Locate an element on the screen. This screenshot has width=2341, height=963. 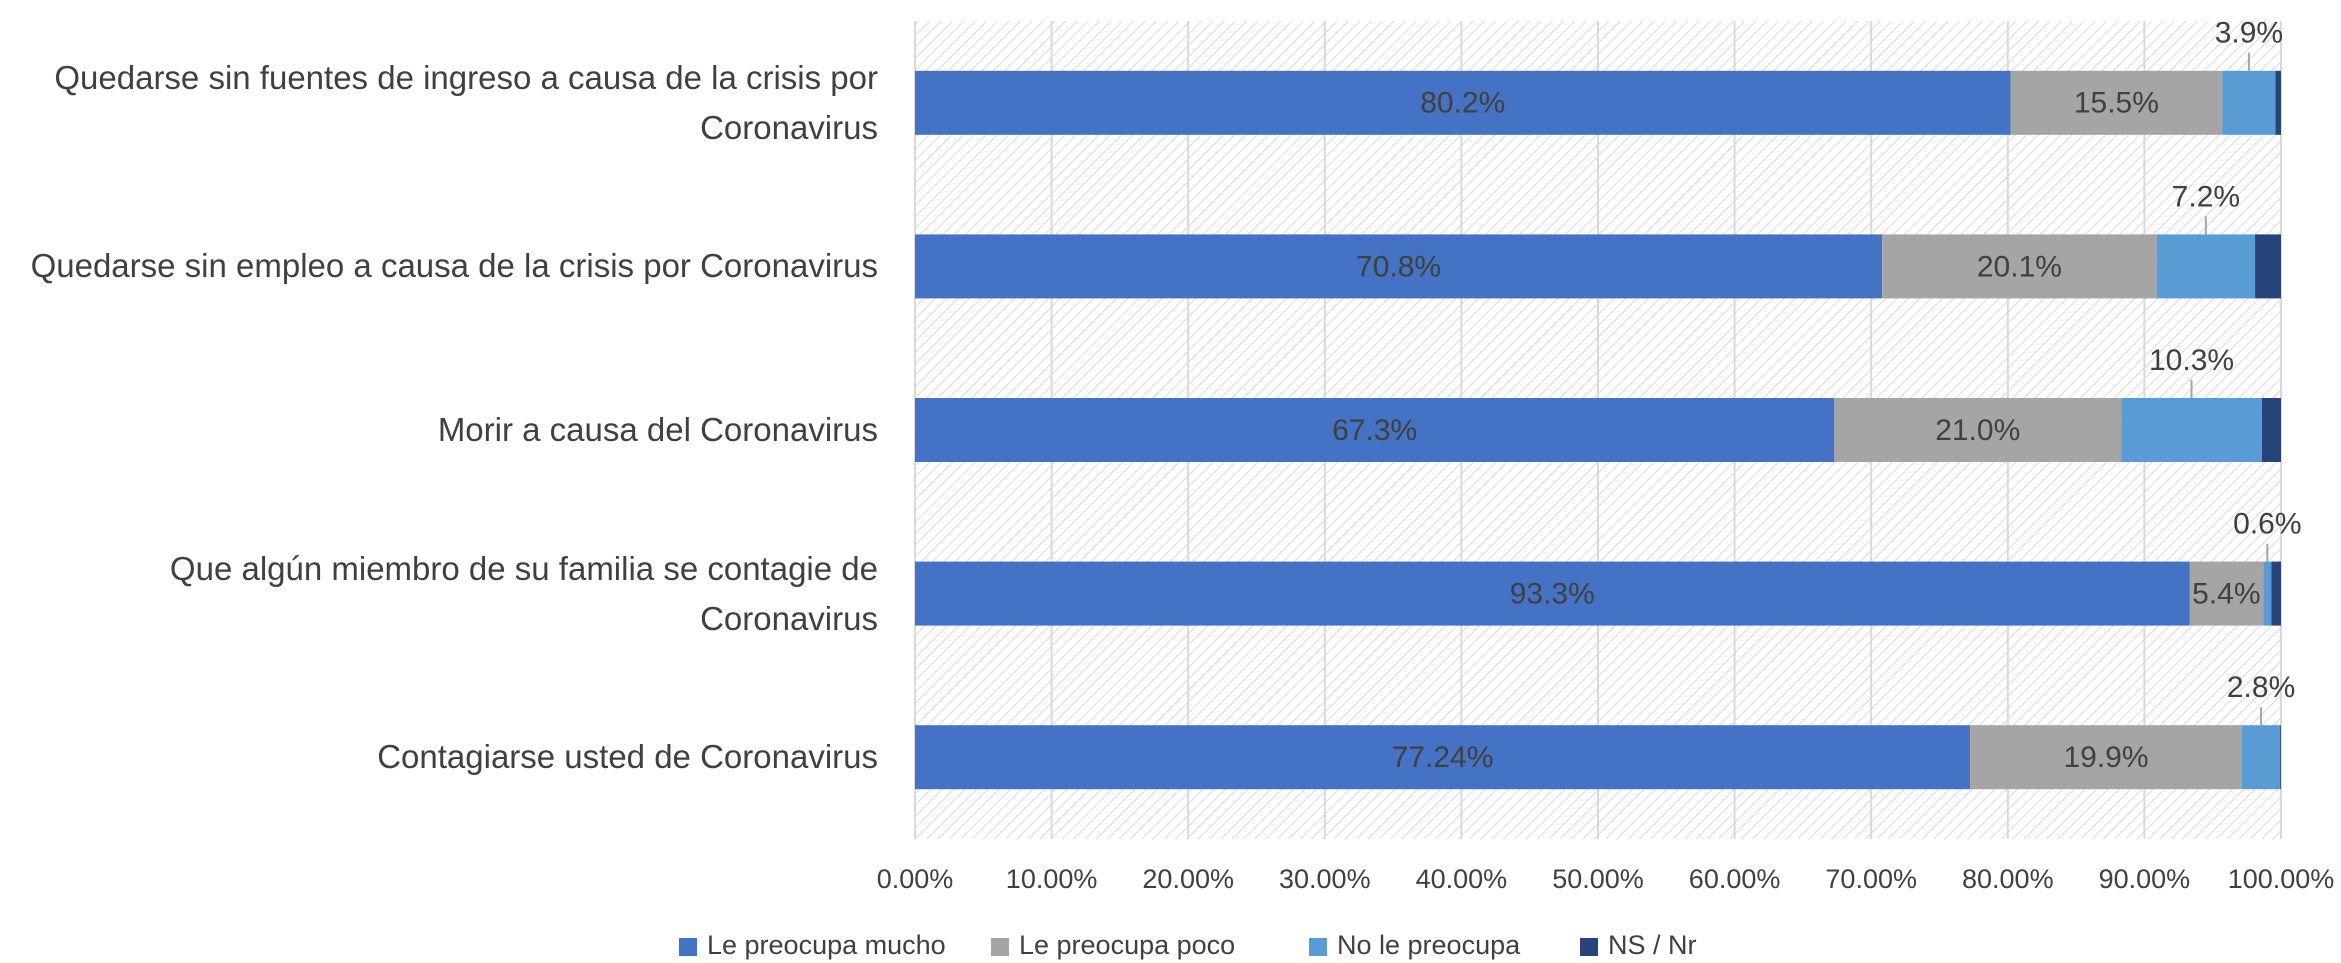
data-label: 3.9% is located at coordinates (2249, 33).